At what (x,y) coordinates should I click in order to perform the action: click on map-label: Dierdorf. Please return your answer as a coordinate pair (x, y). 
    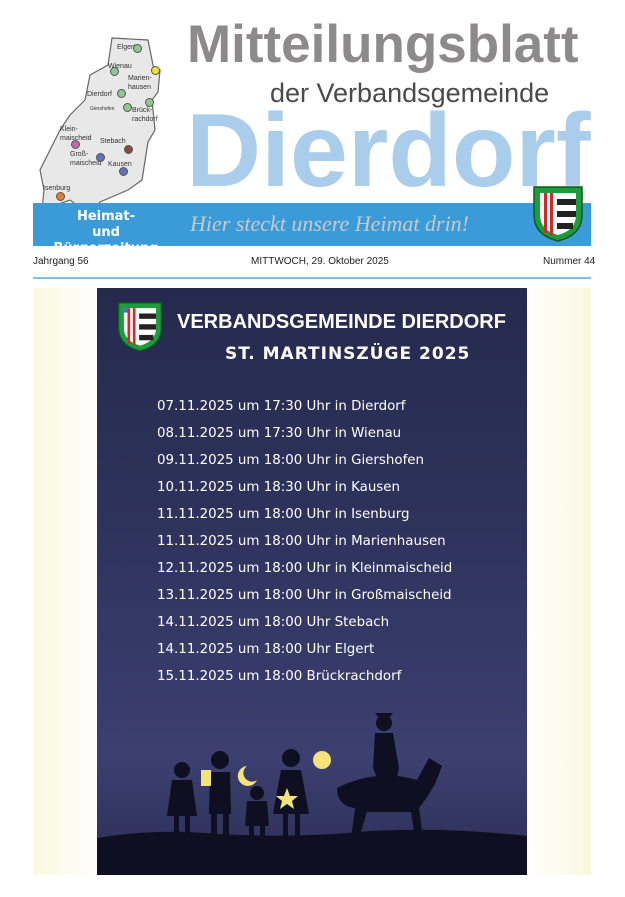
    Looking at the image, I should click on (99, 94).